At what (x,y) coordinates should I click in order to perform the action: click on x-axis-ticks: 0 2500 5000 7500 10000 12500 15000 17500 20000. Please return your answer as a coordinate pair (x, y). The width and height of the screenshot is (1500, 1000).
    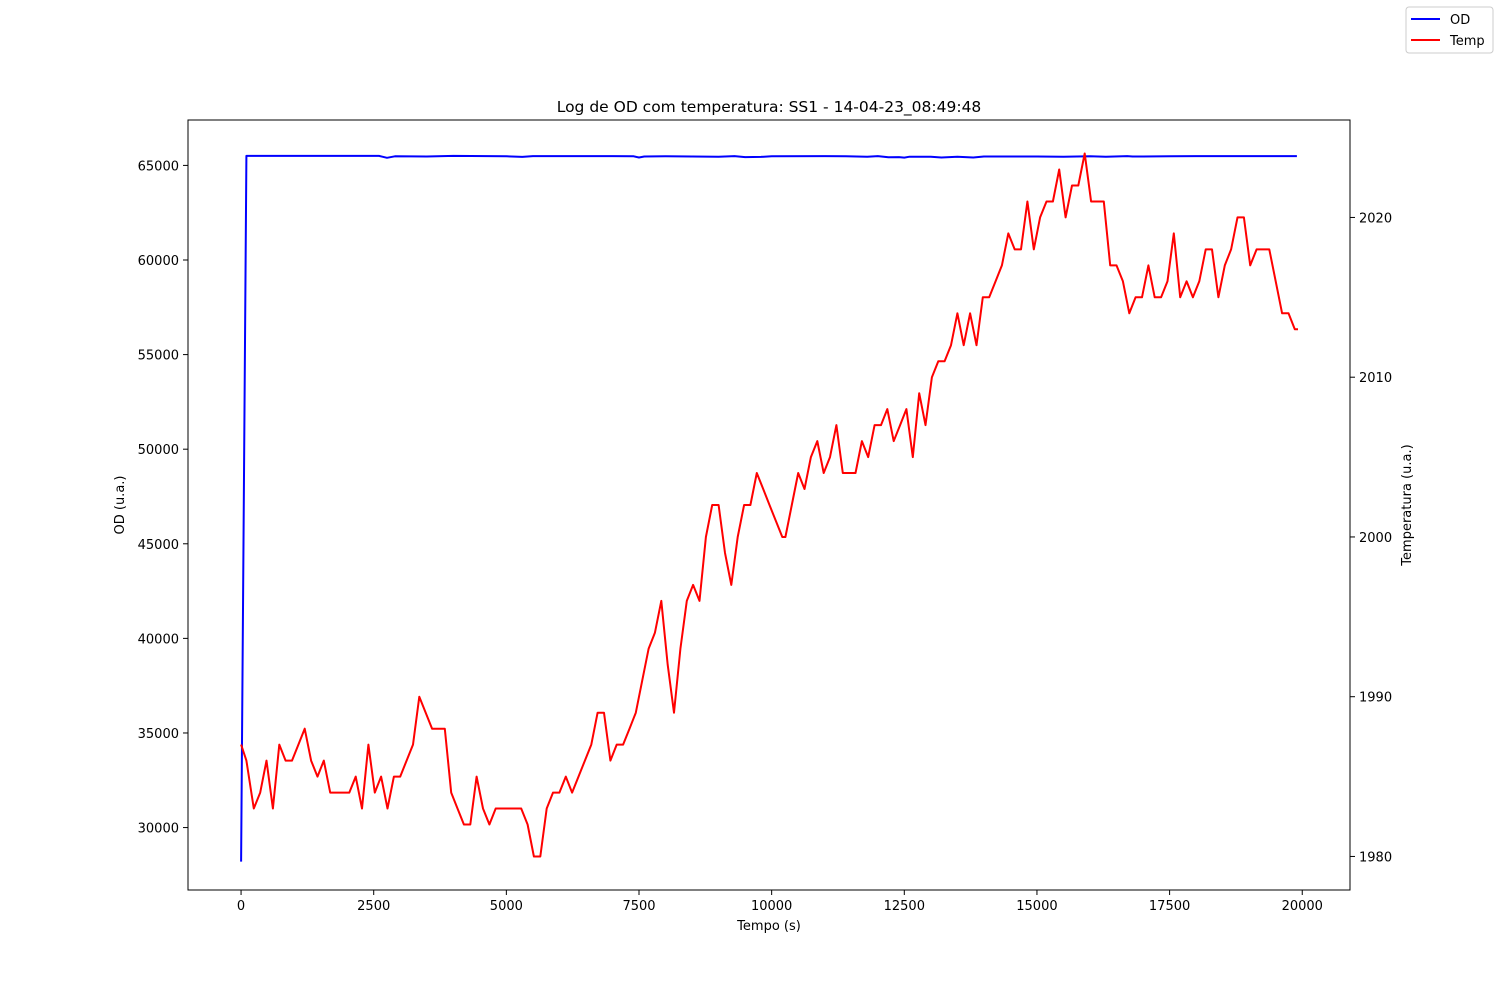
    Looking at the image, I should click on (780, 902).